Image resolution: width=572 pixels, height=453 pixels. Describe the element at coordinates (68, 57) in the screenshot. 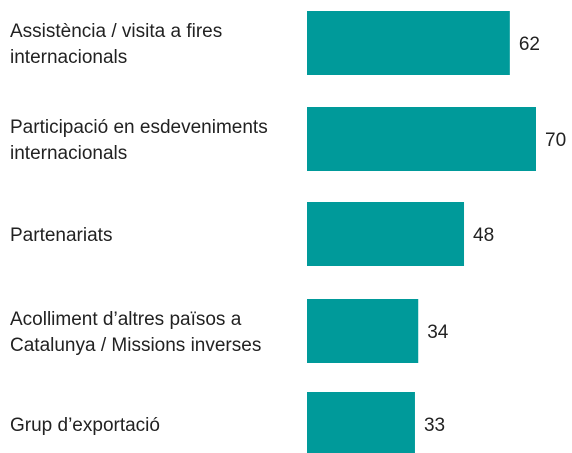

I see `category-label-0-line-1: internacionals` at that location.